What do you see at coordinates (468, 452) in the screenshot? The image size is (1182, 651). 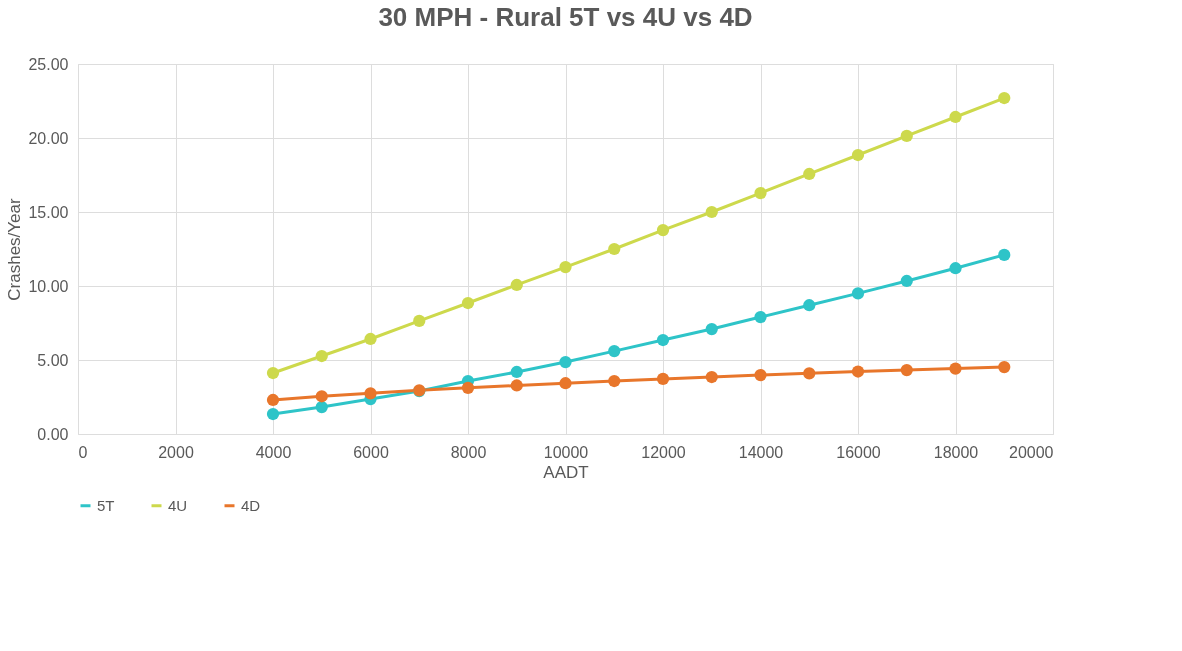 I see `x-tick-label: 8000` at bounding box center [468, 452].